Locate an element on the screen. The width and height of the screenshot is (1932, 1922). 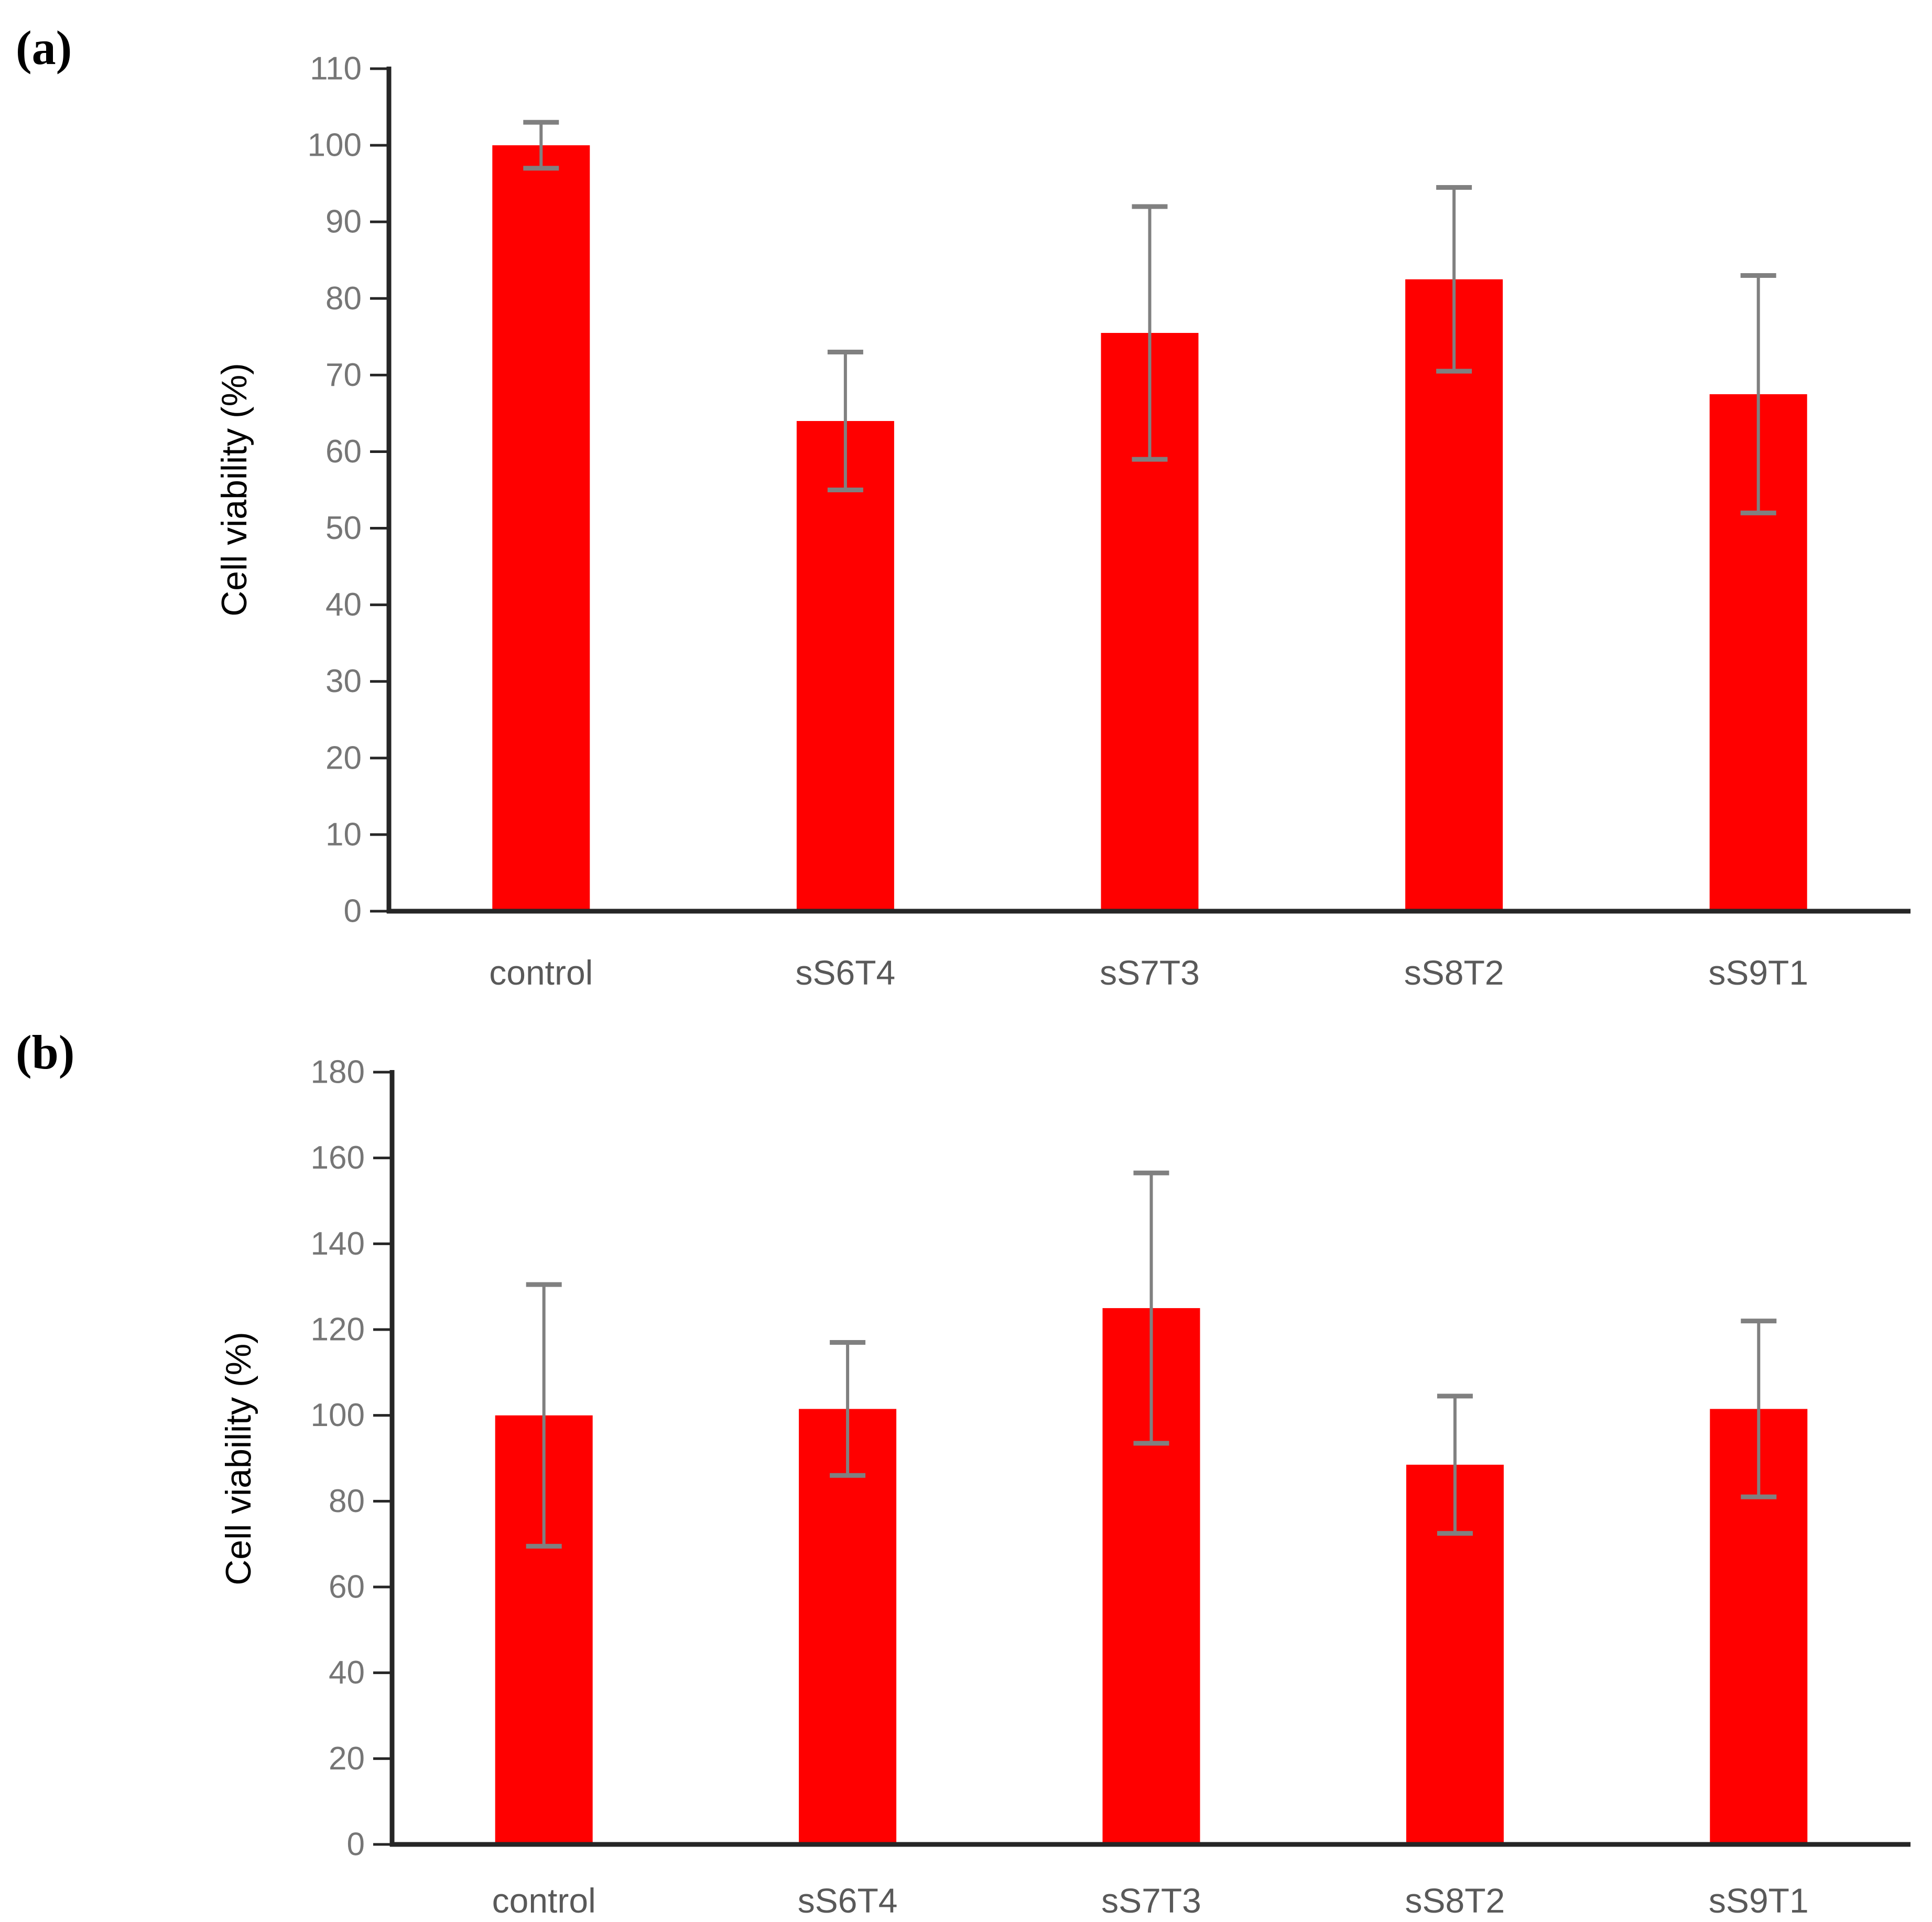
y-tick-label: 160 is located at coordinates (338, 1158).